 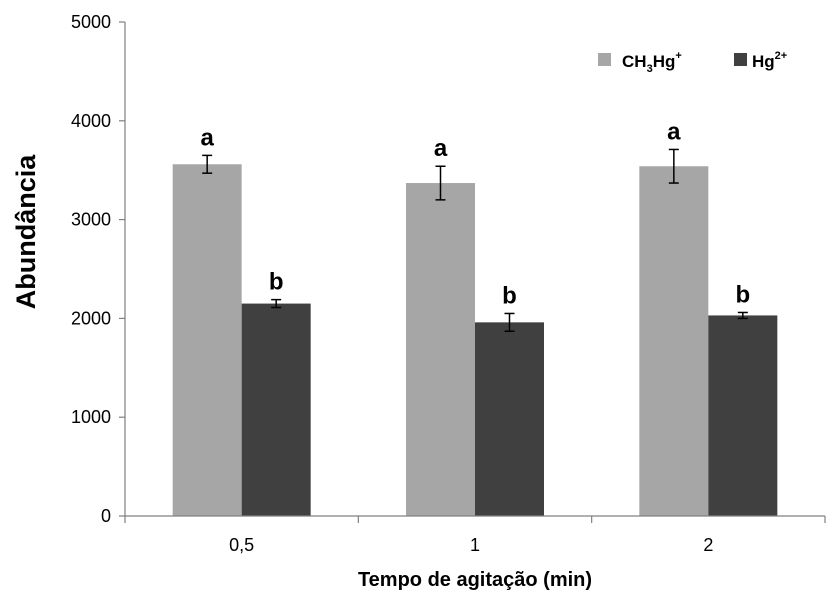 I want to click on x-axis-title: Tempo de agitação (min), so click(x=475, y=580).